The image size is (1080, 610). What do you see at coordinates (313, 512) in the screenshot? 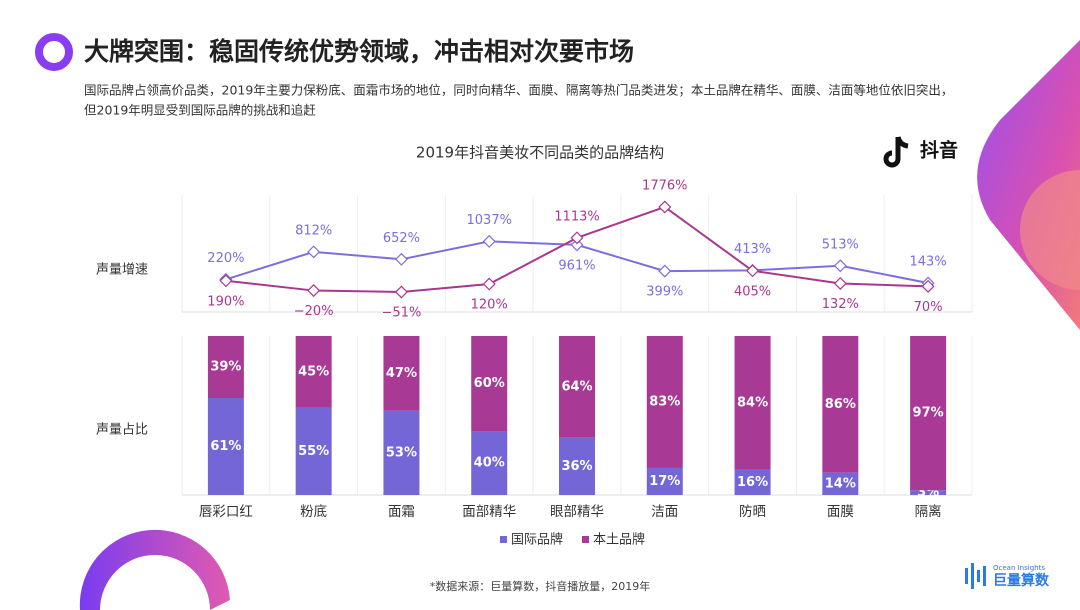
I see `x-tick-label: 粉底` at bounding box center [313, 512].